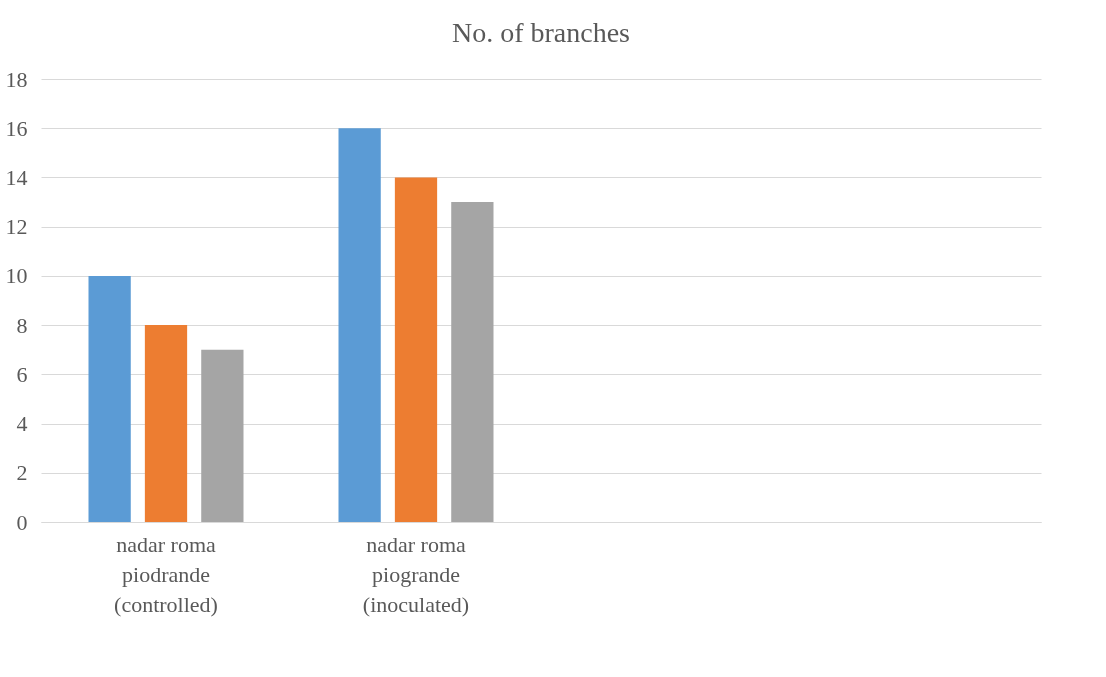 Image resolution: width=1106 pixels, height=677 pixels. What do you see at coordinates (22, 522) in the screenshot?
I see `y-tick-label: 0` at bounding box center [22, 522].